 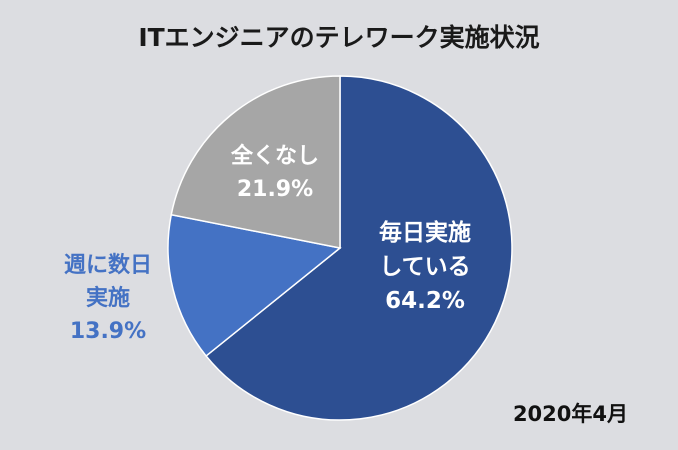 What do you see at coordinates (425, 301) in the screenshot?
I see `slice-value-label: 64.2%` at bounding box center [425, 301].